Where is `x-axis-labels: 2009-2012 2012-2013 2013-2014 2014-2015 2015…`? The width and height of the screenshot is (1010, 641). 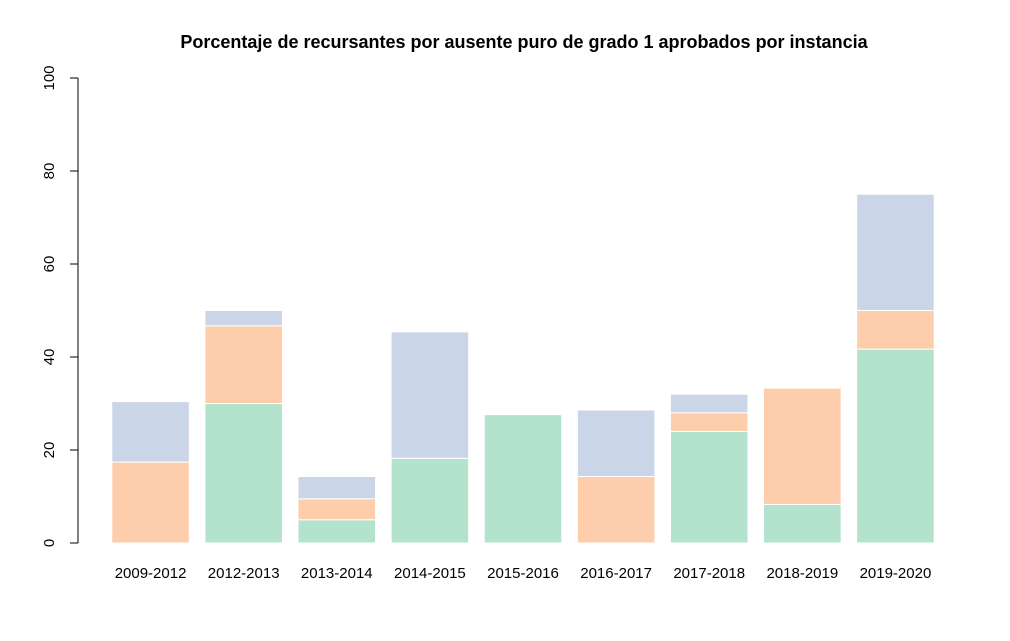 x-axis-labels: 2009-2012 2012-2013 2013-2014 2014-2015 2015… is located at coordinates (523, 573).